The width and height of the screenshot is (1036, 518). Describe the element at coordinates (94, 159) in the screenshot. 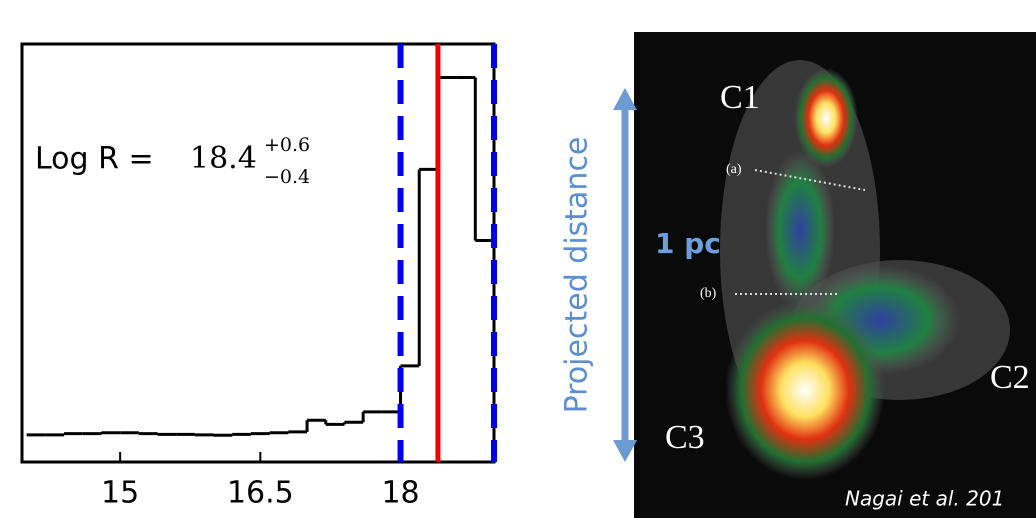

I see `annotation: Log R =` at that location.